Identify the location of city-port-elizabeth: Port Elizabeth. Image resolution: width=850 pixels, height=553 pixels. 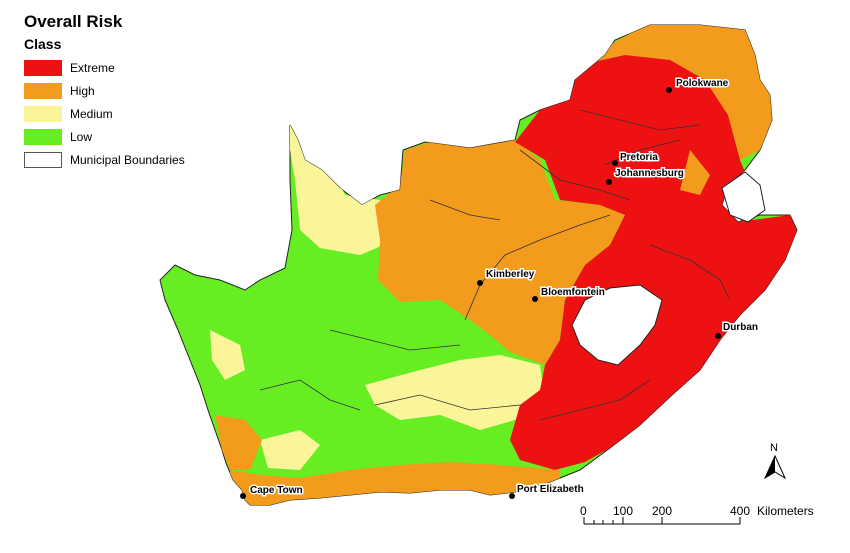
(547, 491).